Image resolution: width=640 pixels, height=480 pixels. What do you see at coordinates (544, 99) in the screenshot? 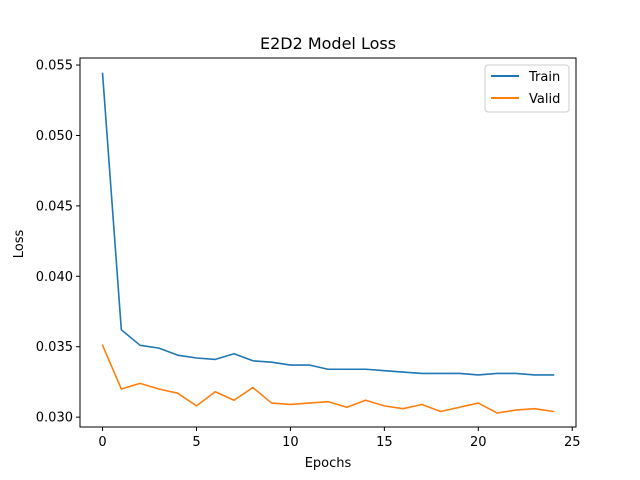
I see `legend-label-valid: Valid` at bounding box center [544, 99].